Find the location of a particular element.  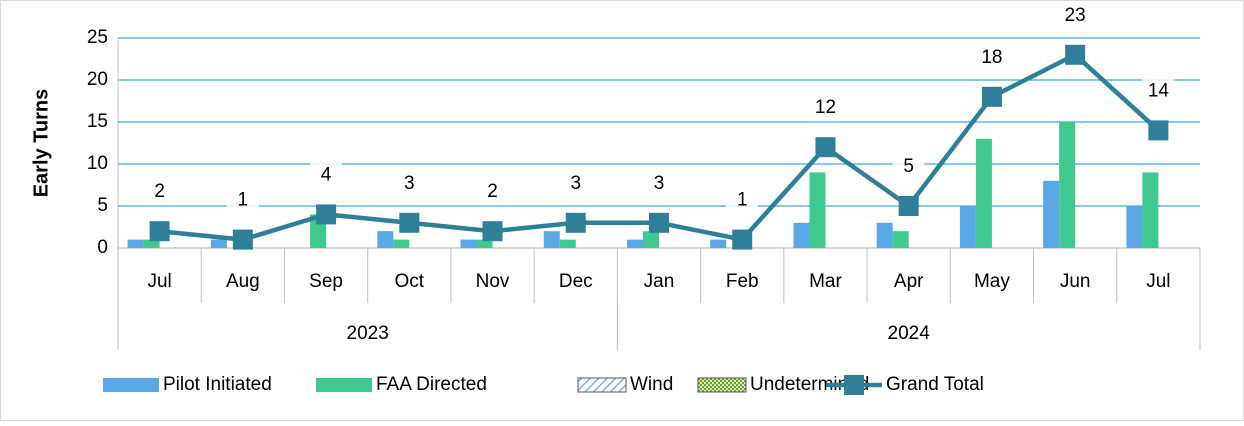

data-label: 5 is located at coordinates (908, 166).